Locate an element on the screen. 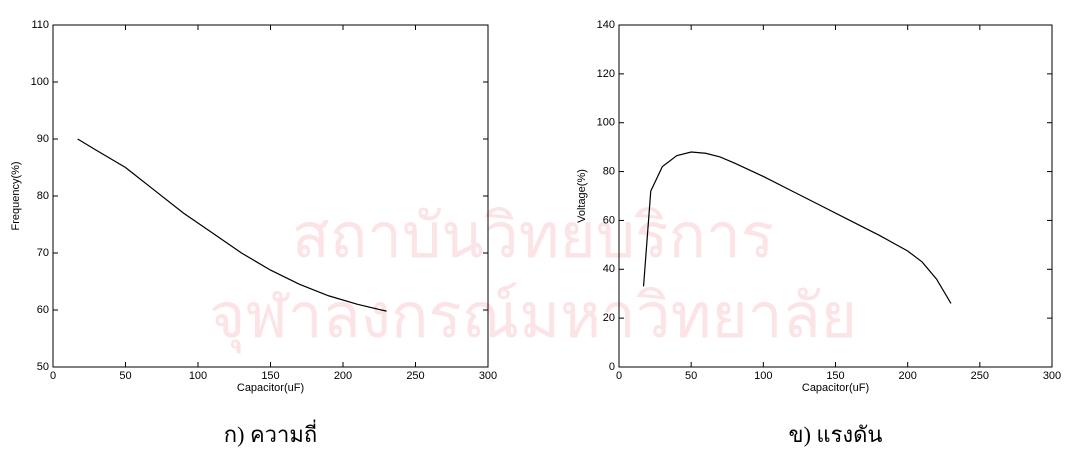  y-axis-label: Voltage(%) is located at coordinates (582, 196).